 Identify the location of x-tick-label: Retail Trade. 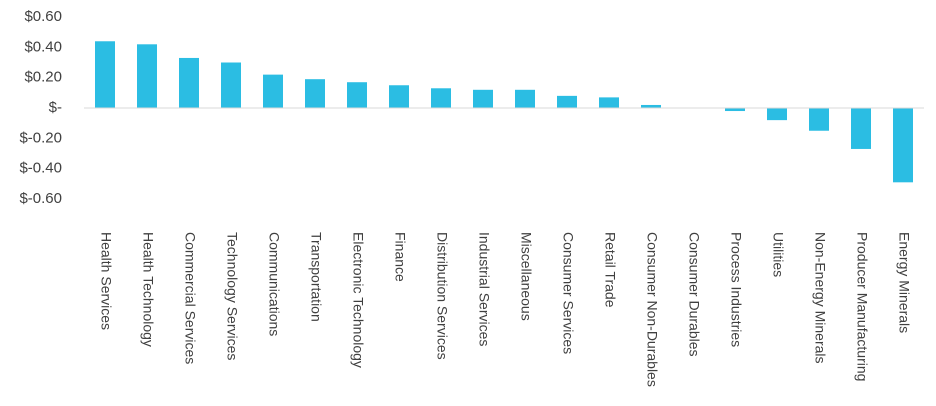
(610, 270).